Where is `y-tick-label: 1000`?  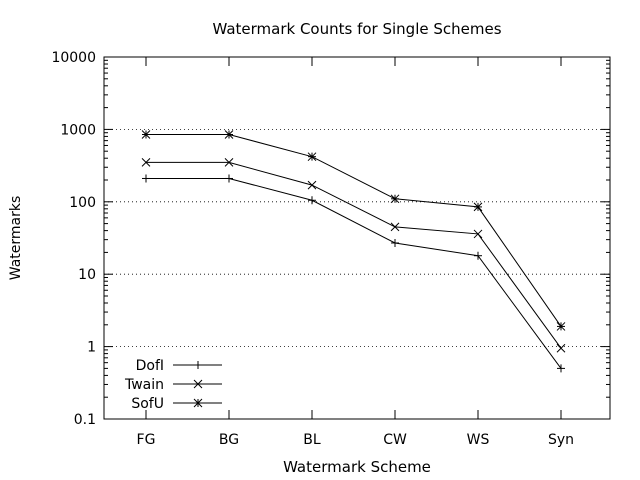 y-tick-label: 1000 is located at coordinates (78, 130).